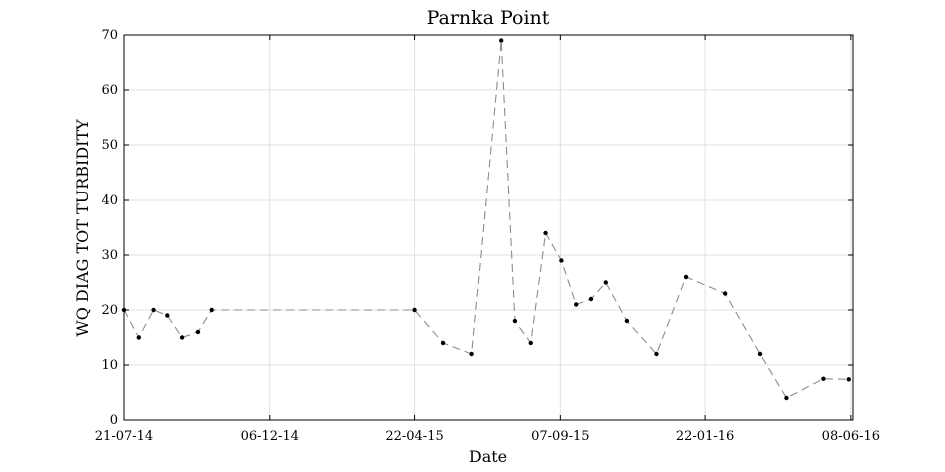 This screenshot has width=945, height=472. I want to click on x-tick-label: 22-01-16, so click(705, 436).